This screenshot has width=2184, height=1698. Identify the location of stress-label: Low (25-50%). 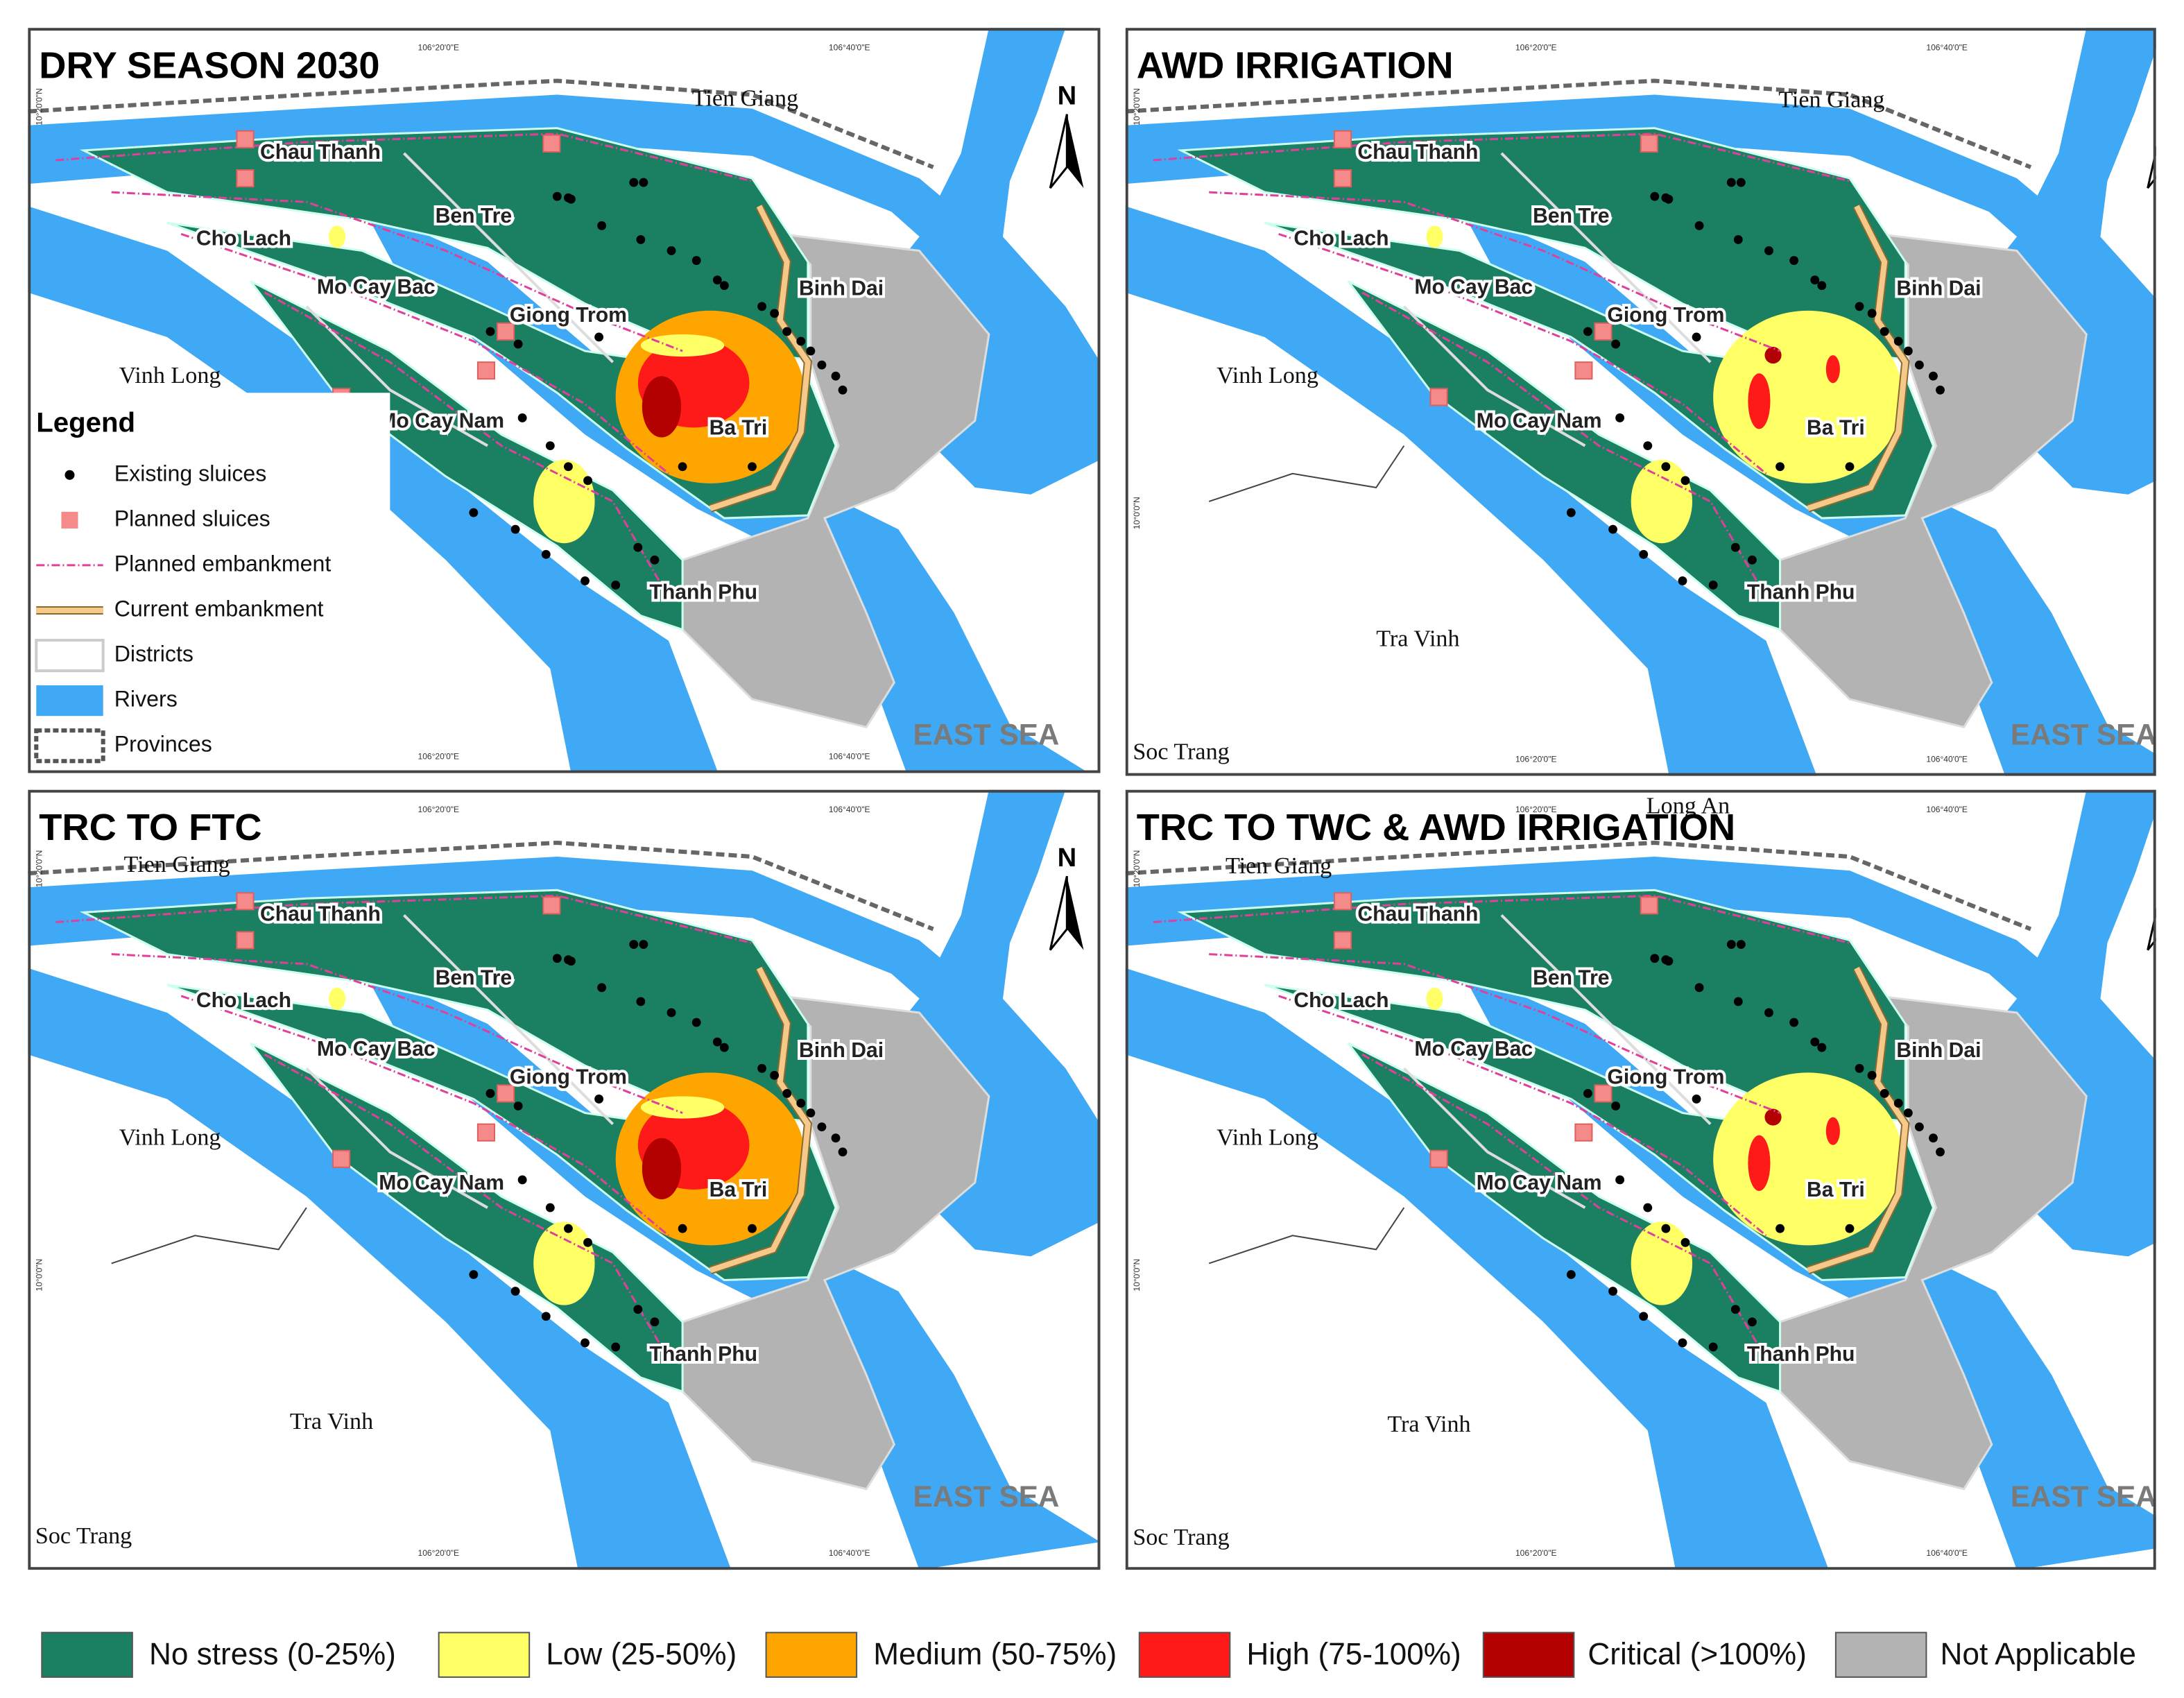
(641, 1654).